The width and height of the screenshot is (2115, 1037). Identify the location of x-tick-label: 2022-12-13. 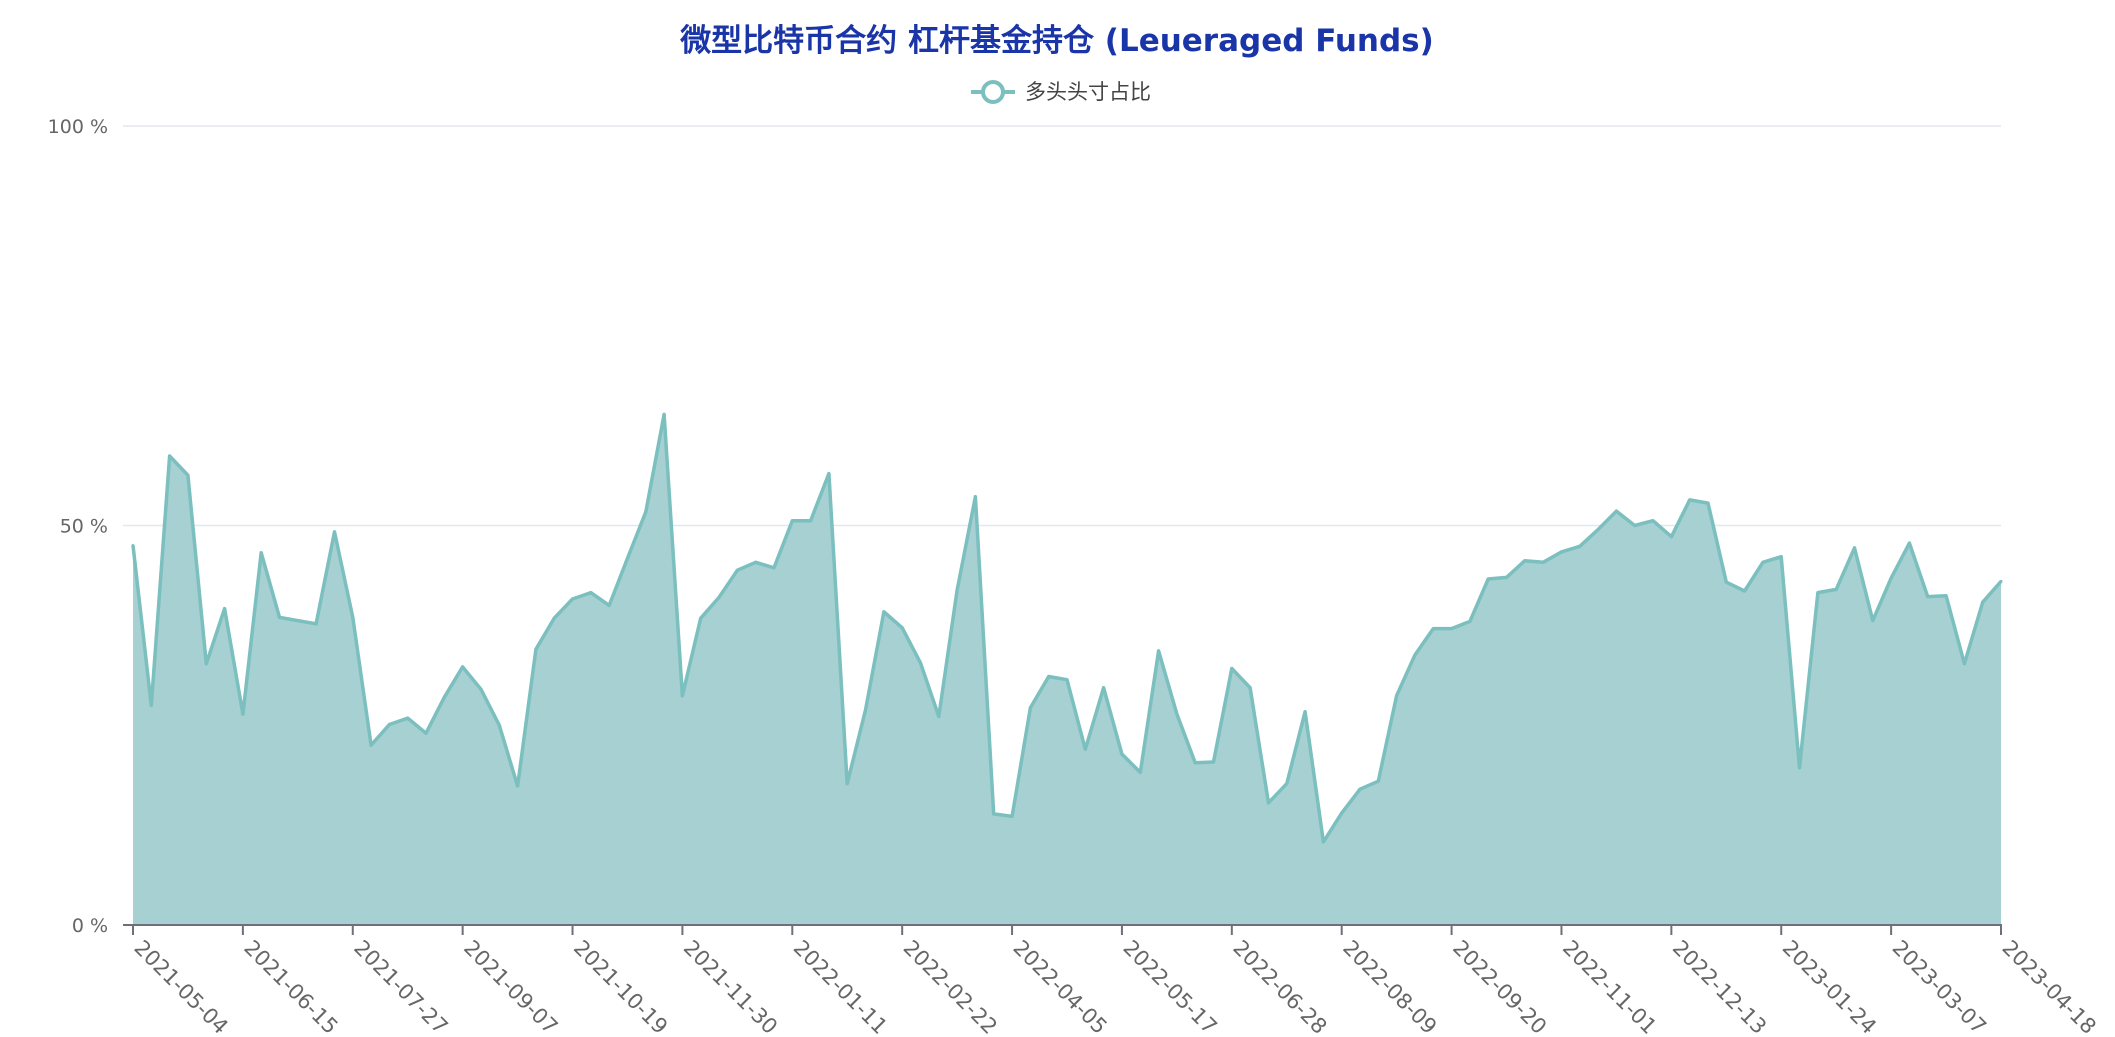
(1719, 986).